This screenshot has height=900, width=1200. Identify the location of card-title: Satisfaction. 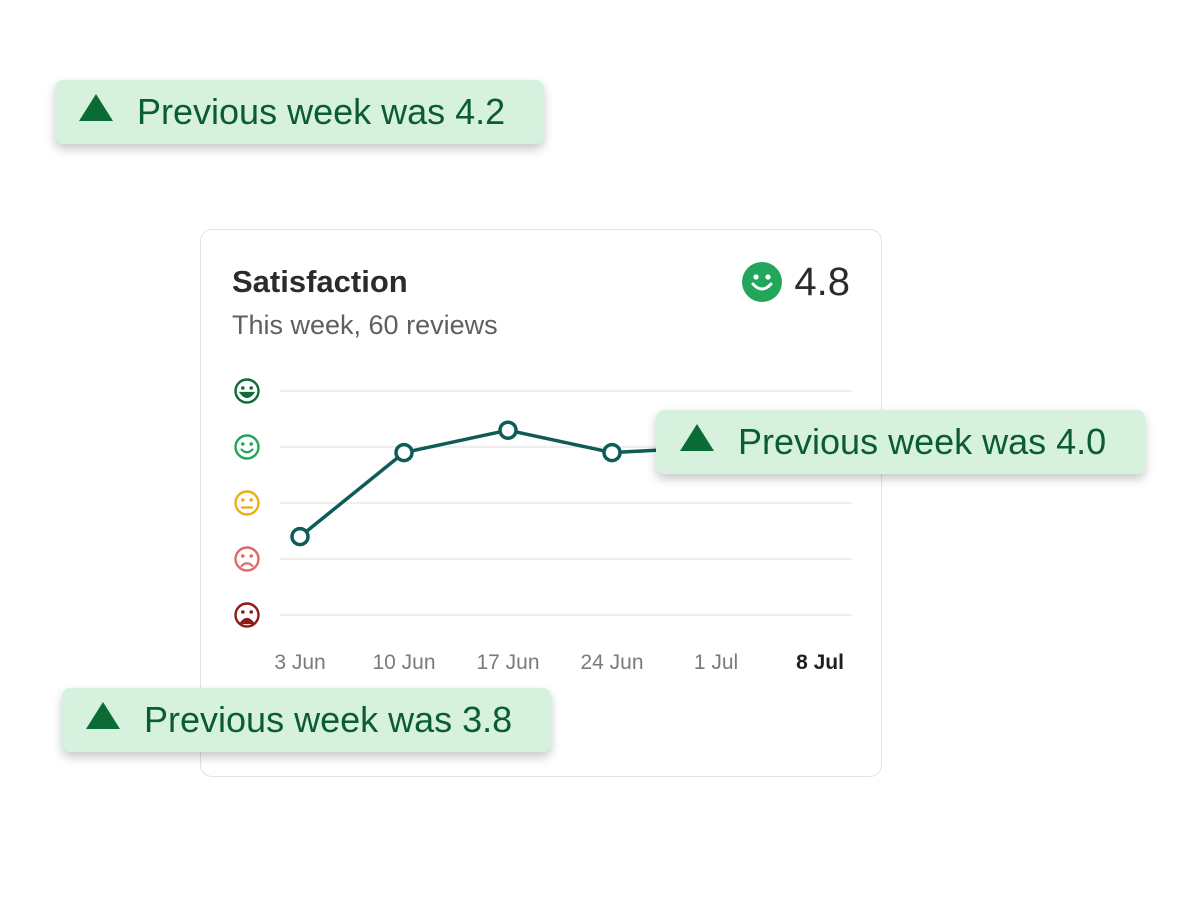
(320, 281).